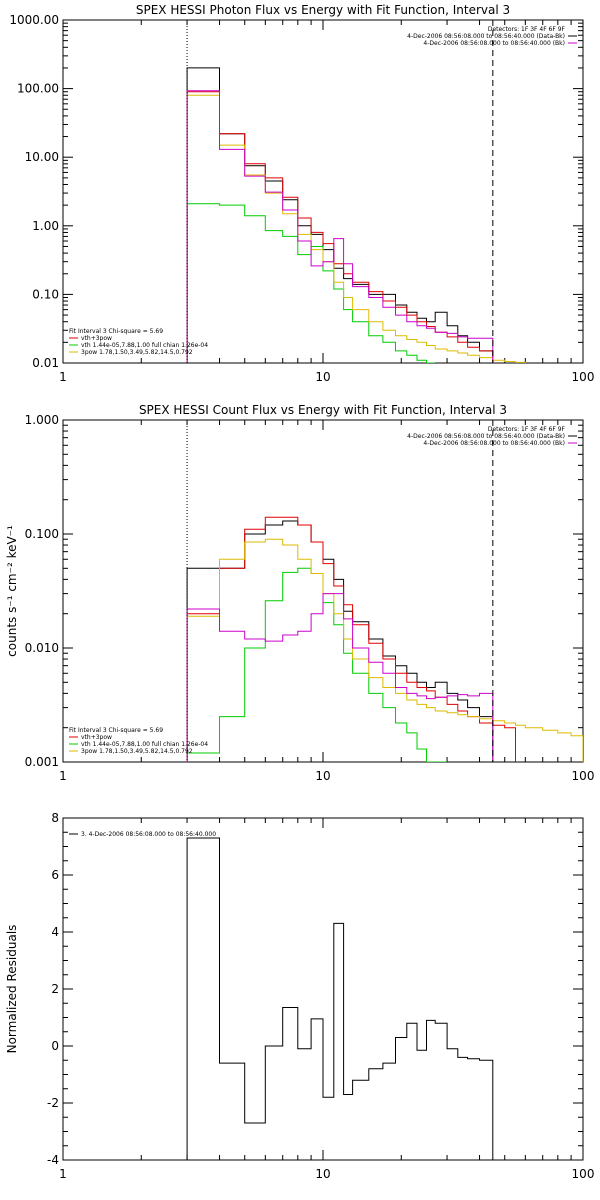 Image resolution: width=600 pixels, height=1200 pixels. What do you see at coordinates (42, 534) in the screenshot?
I see `y-tick-label: 0.100` at bounding box center [42, 534].